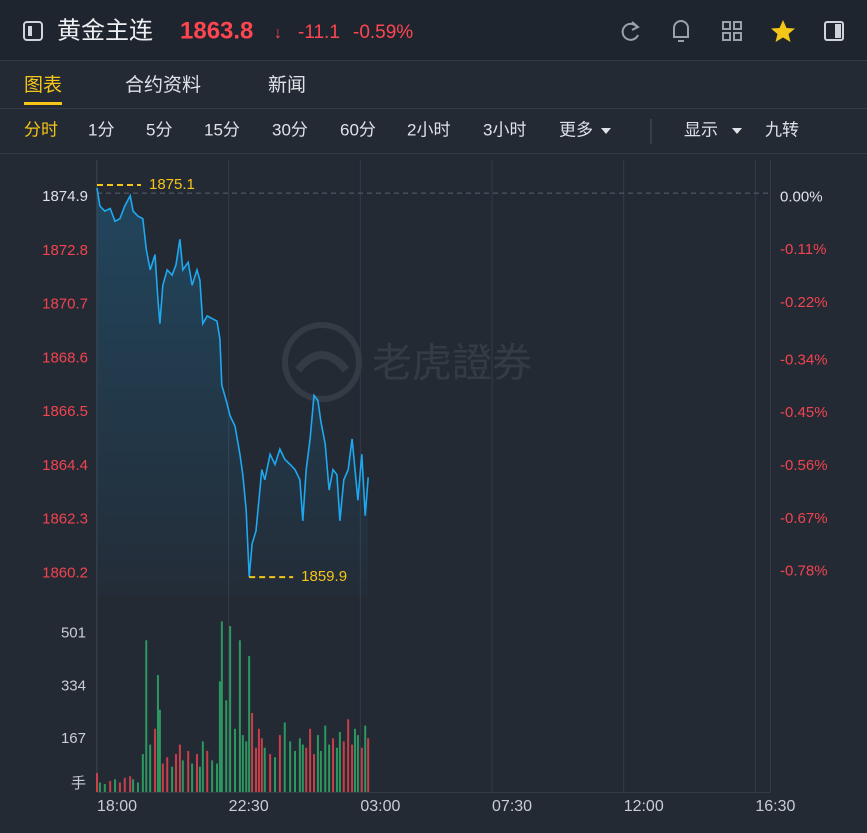 This screenshot has width=867, height=833. I want to click on change: -11.1, so click(319, 32).